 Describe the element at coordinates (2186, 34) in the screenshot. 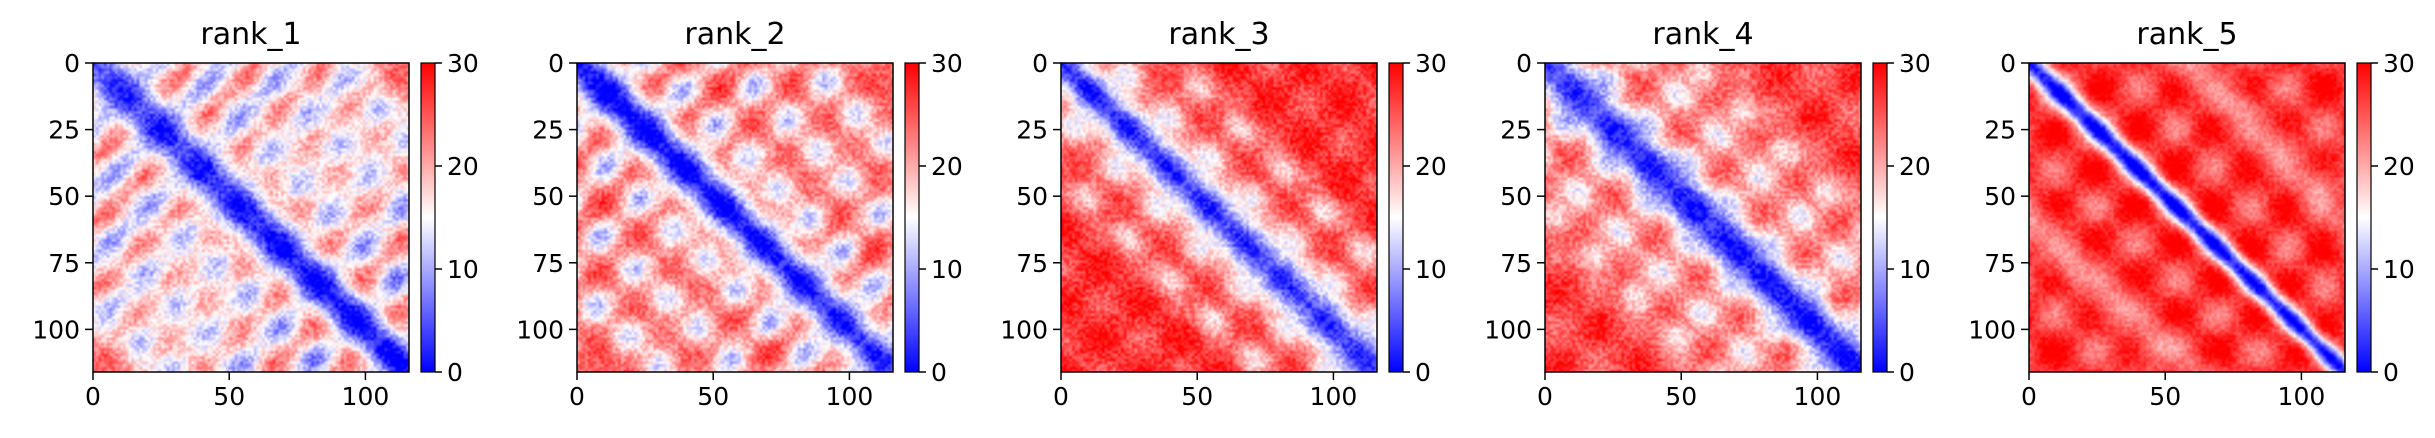

I see `panel-title: rank_5` at that location.